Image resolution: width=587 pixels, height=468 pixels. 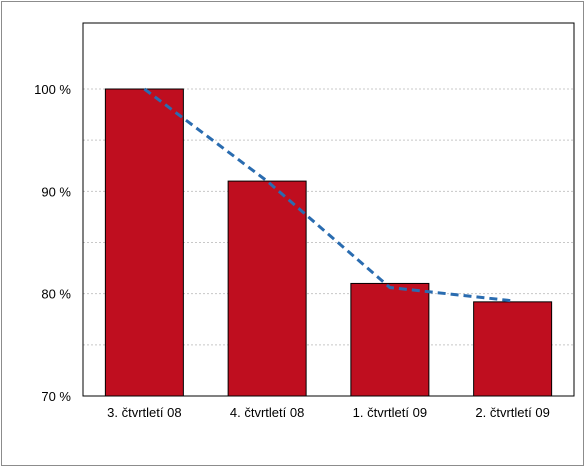 I want to click on y-axis-tick-labels: 70 % 80 % 90 % 100 %, so click(x=52, y=243).